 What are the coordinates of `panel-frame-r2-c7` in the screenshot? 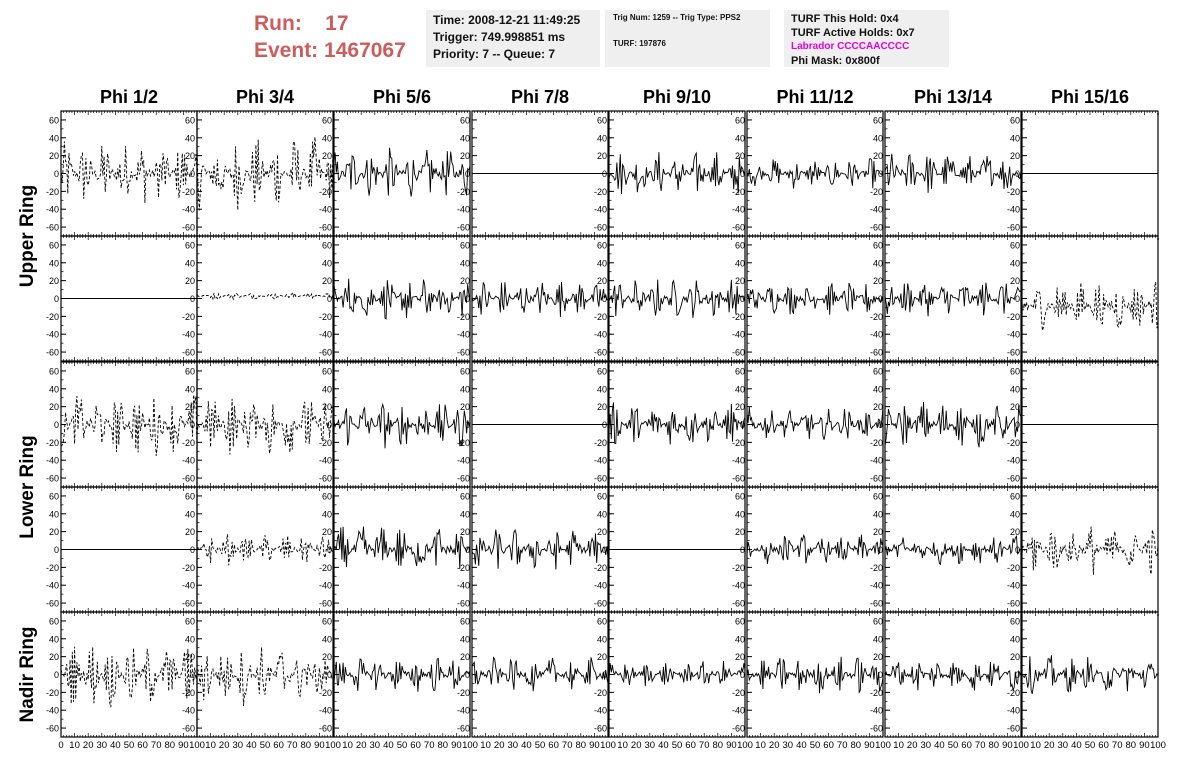 It's located at (953, 298).